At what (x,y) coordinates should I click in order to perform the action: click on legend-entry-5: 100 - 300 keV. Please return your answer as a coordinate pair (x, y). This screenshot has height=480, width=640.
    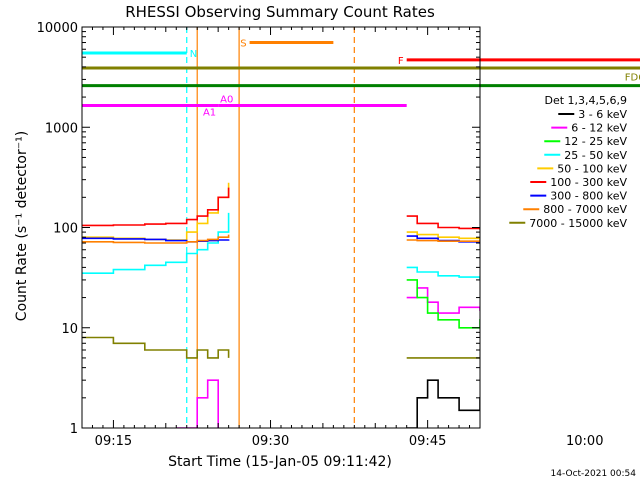
    Looking at the image, I should click on (588, 182).